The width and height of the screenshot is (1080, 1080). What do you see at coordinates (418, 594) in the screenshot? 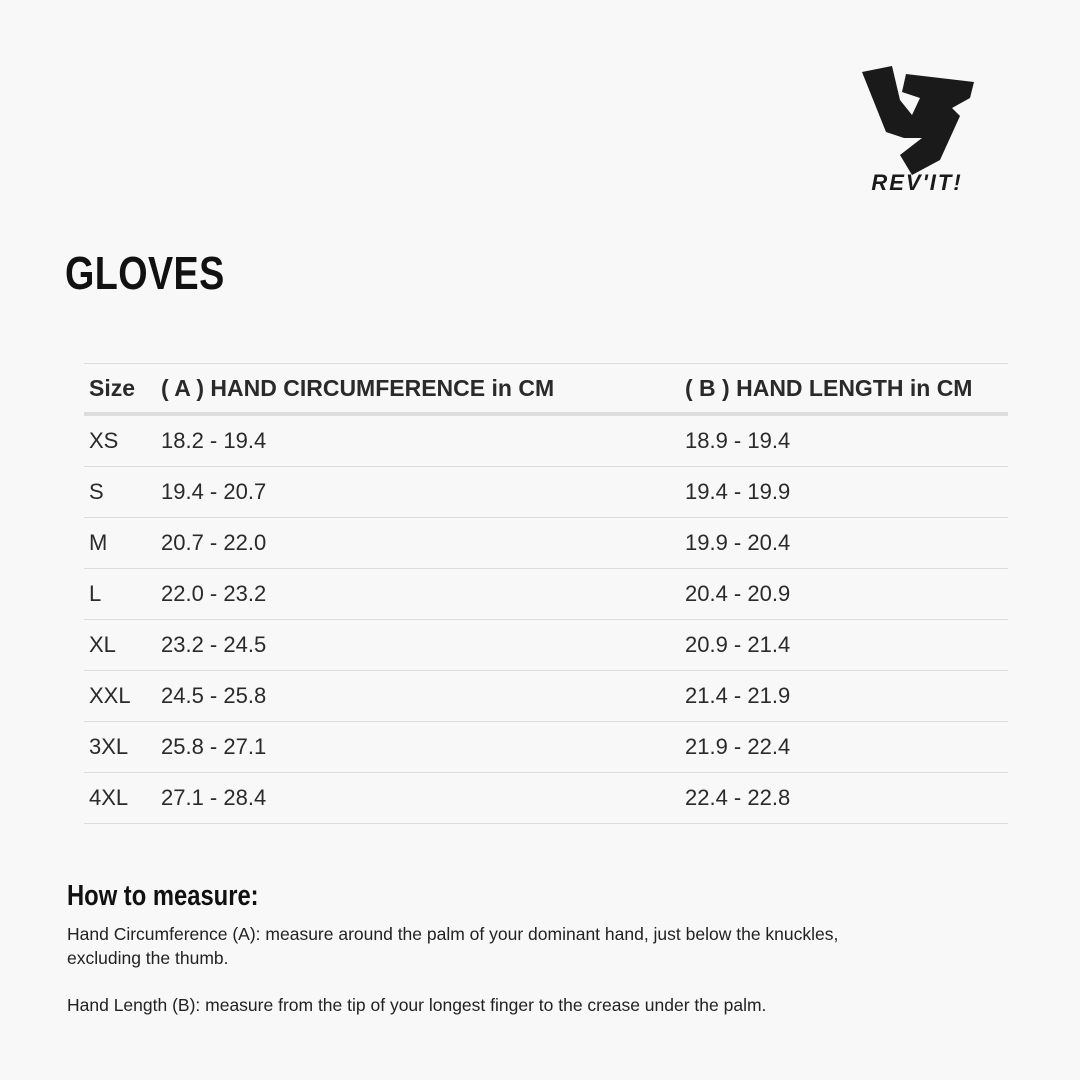
I see `circumference-cell: 22.0 - 23.2` at bounding box center [418, 594].